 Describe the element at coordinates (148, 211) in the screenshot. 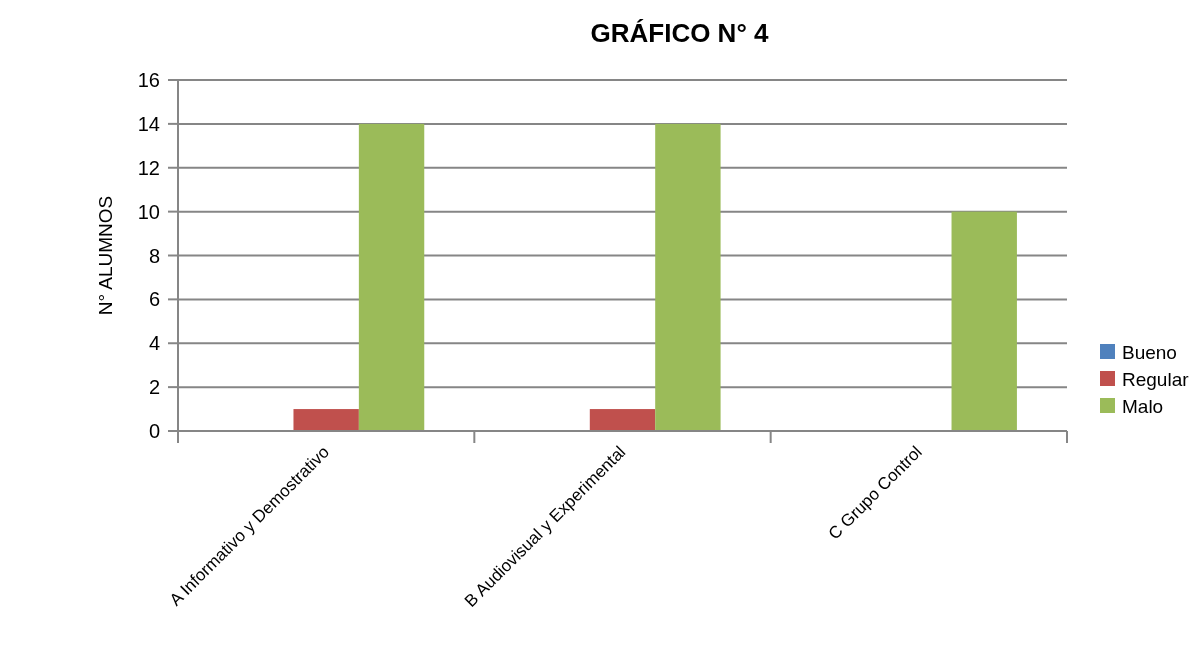

I see `y-tick-label: 10` at that location.